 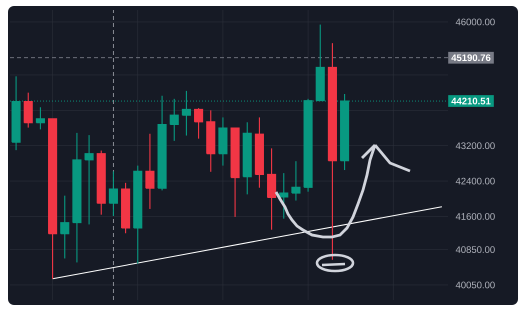 What do you see at coordinates (475, 285) in the screenshot?
I see `y-tick-label: 40050.00` at bounding box center [475, 285].